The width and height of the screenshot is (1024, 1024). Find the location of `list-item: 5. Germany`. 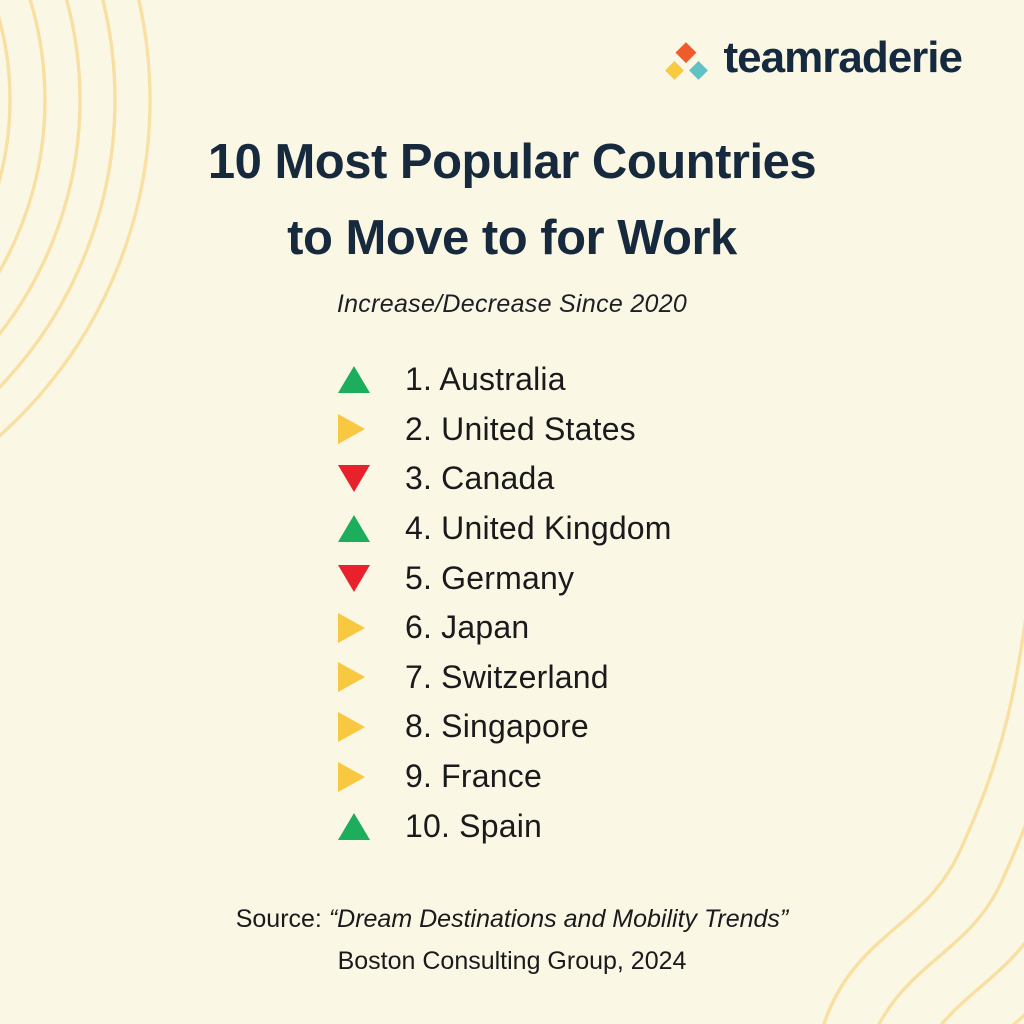

list-item: 5. Germany is located at coordinates (505, 578).